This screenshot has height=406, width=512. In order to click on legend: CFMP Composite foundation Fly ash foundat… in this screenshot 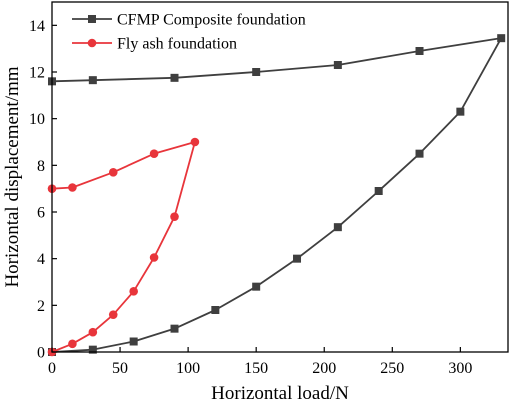, I will do `click(189, 32)`.